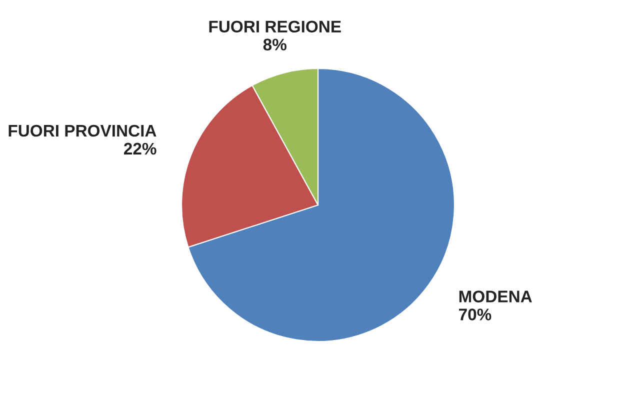 The height and width of the screenshot is (410, 636). I want to click on data-label: 8%, so click(274, 44).